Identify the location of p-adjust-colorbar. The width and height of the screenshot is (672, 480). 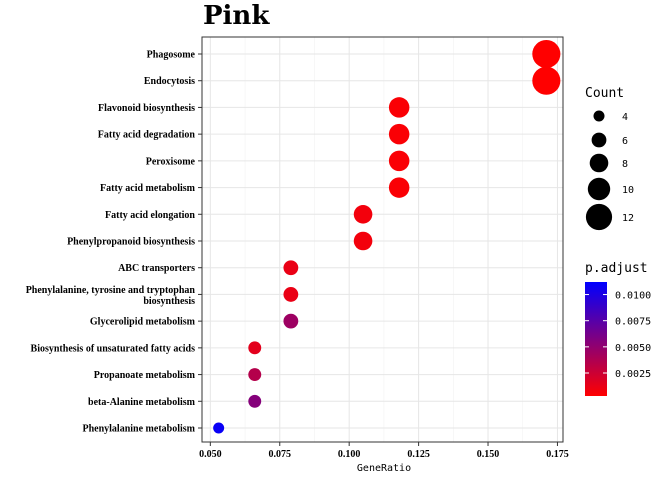
(596, 339).